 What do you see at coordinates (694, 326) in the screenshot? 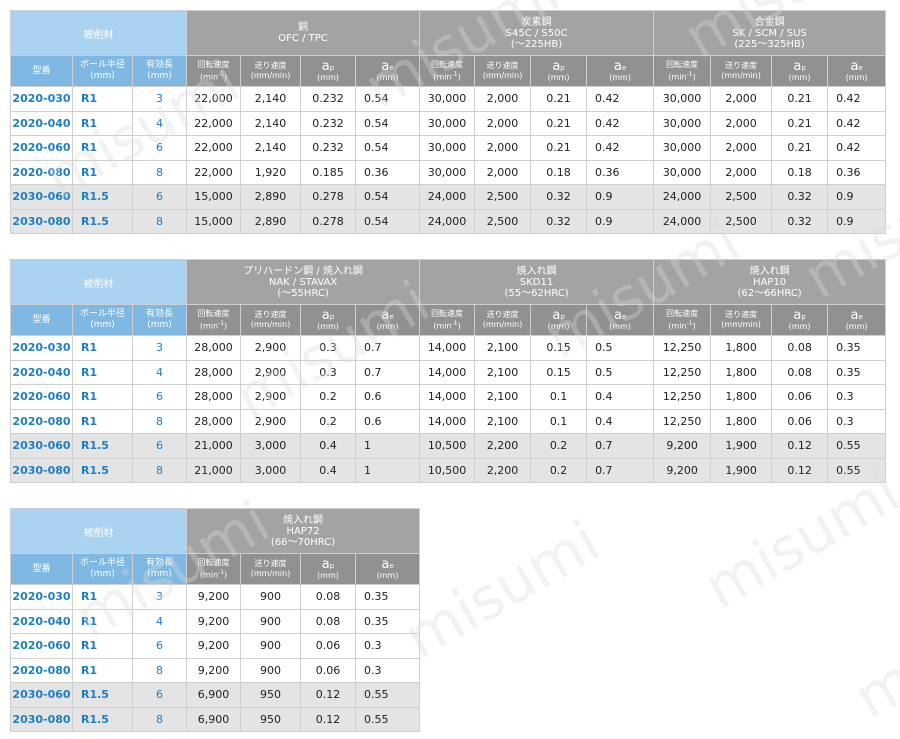
I see `speed-unit-close: )` at bounding box center [694, 326].